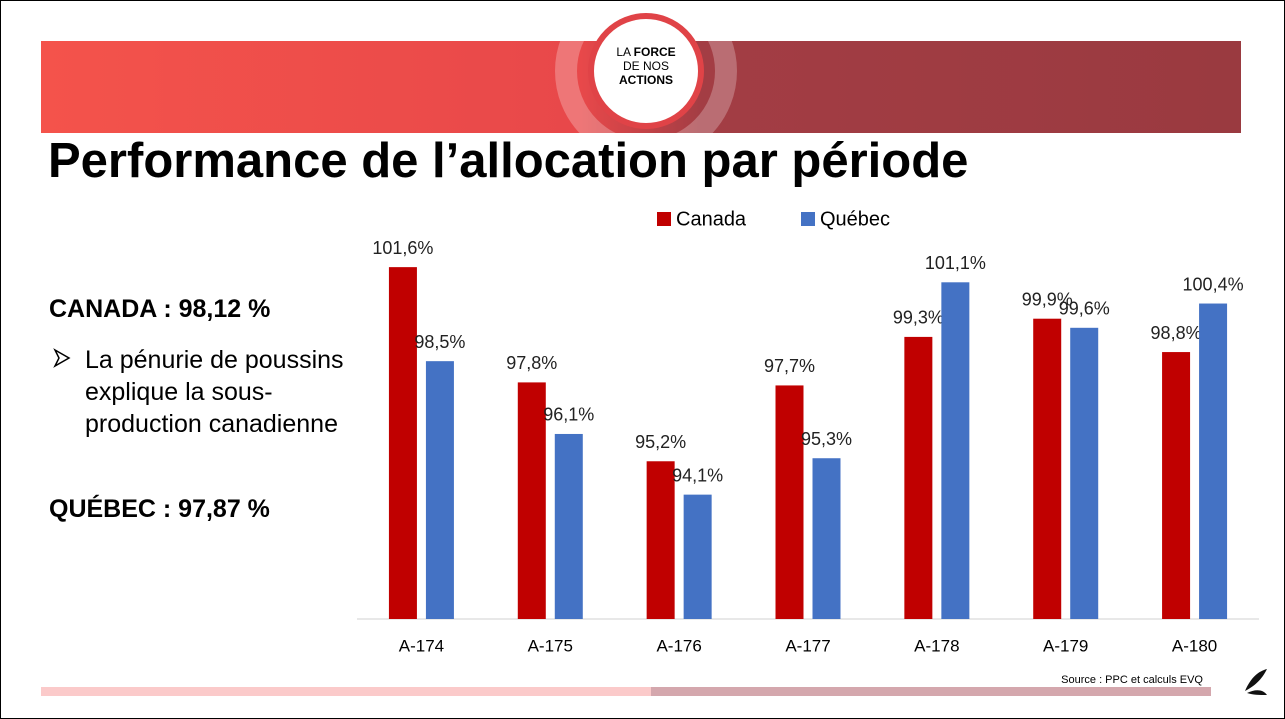 The width and height of the screenshot is (1285, 719). What do you see at coordinates (646, 66) in the screenshot?
I see `logo-text: DE NOS` at bounding box center [646, 66].